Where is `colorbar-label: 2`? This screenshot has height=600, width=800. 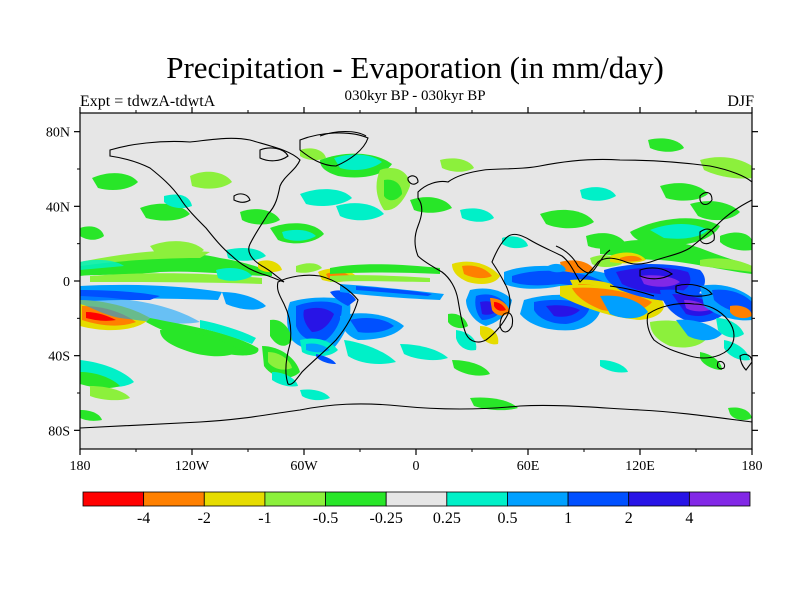 colorbar-label: 2 is located at coordinates (629, 518).